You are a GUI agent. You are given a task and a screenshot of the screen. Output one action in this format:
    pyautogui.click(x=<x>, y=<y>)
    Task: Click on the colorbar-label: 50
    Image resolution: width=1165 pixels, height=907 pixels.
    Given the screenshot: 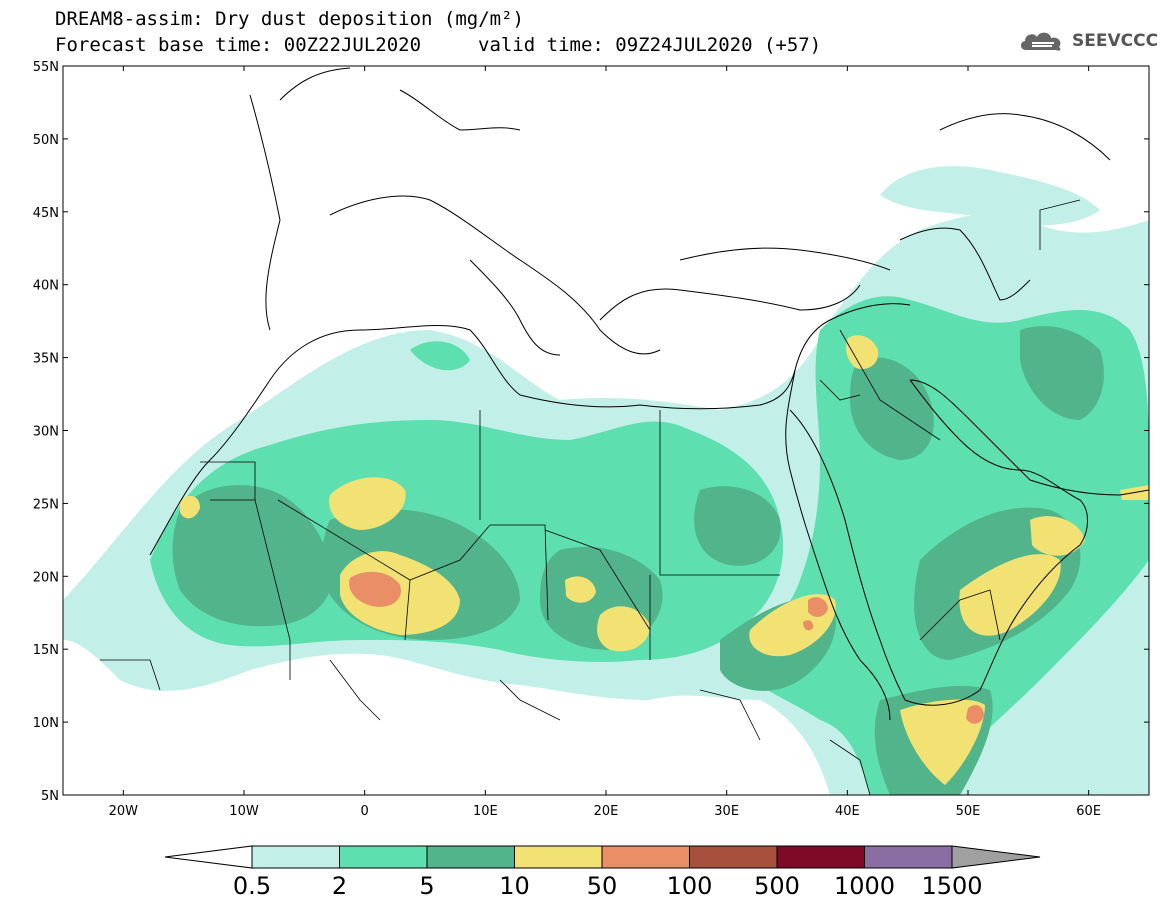 What is the action you would take?
    pyautogui.click(x=602, y=886)
    